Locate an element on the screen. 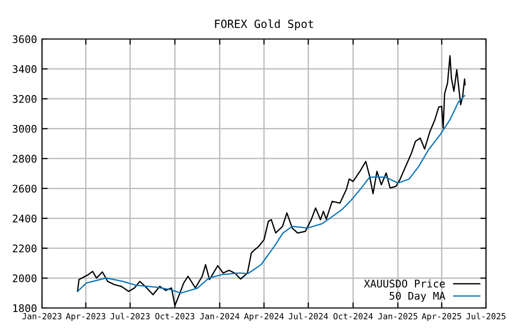 The height and width of the screenshot is (335, 512). x-tick-label: Jan-2025 is located at coordinates (398, 316).